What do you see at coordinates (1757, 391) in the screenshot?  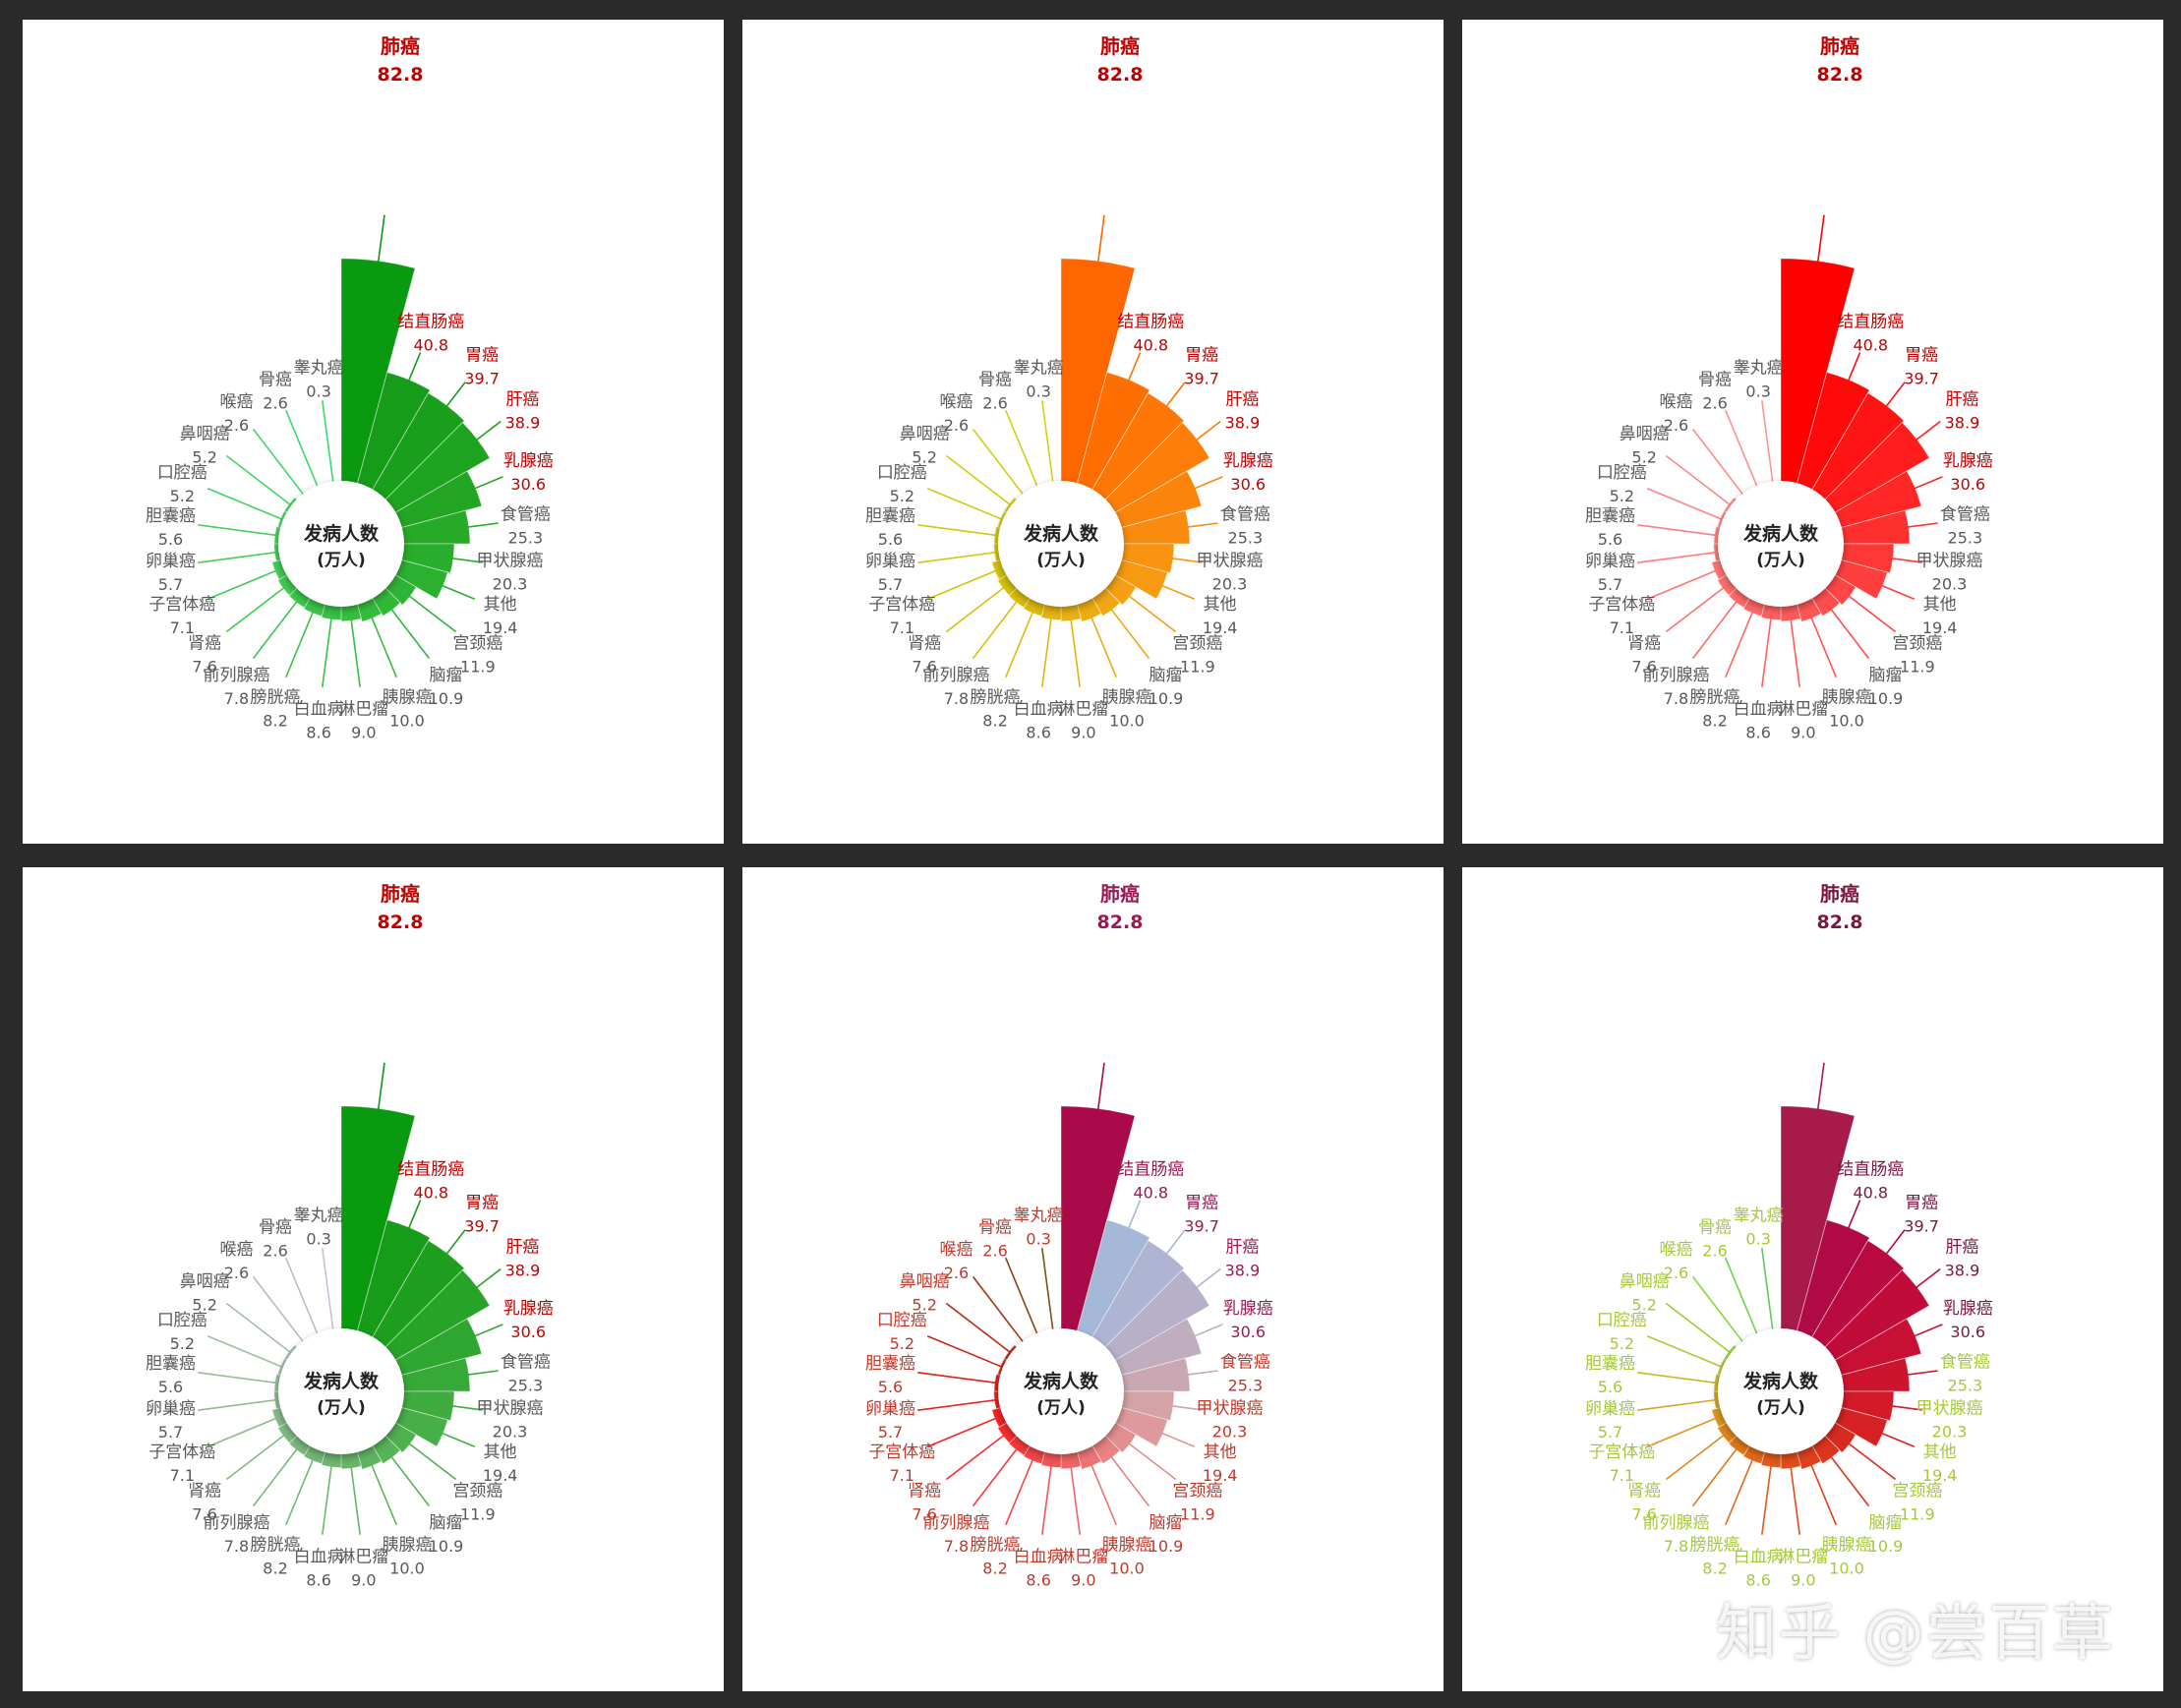 I see `value-label-23: 0.3` at bounding box center [1757, 391].